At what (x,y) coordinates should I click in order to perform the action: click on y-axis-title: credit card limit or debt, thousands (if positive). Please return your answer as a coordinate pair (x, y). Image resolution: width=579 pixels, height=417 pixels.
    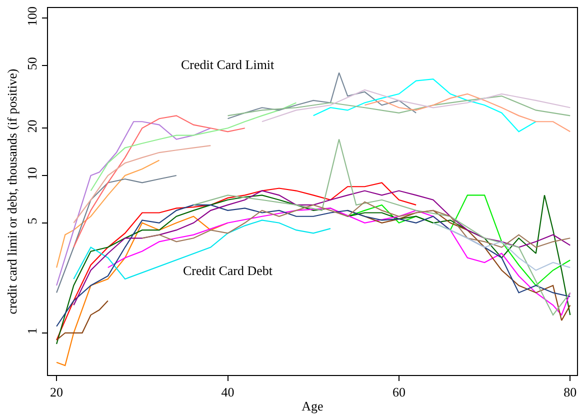
    Looking at the image, I should click on (12, 191).